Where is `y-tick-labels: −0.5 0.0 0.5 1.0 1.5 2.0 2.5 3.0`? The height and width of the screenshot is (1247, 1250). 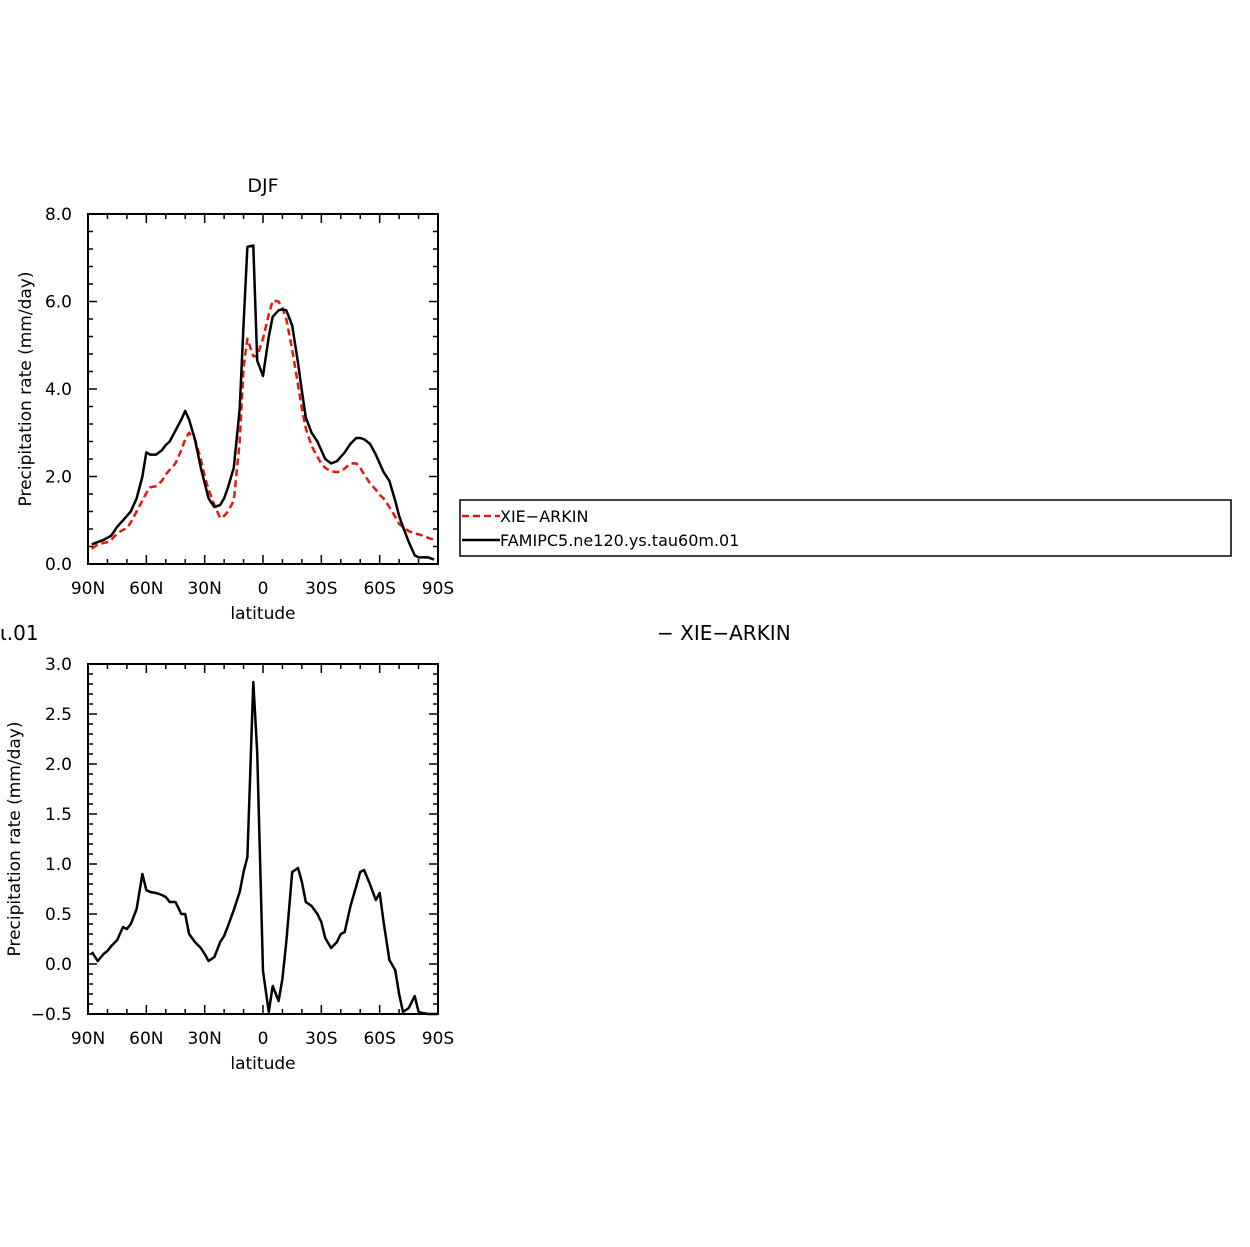 y-tick-labels: −0.5 0.0 0.5 1.0 1.5 2.0 2.5 3.0 is located at coordinates (51, 840).